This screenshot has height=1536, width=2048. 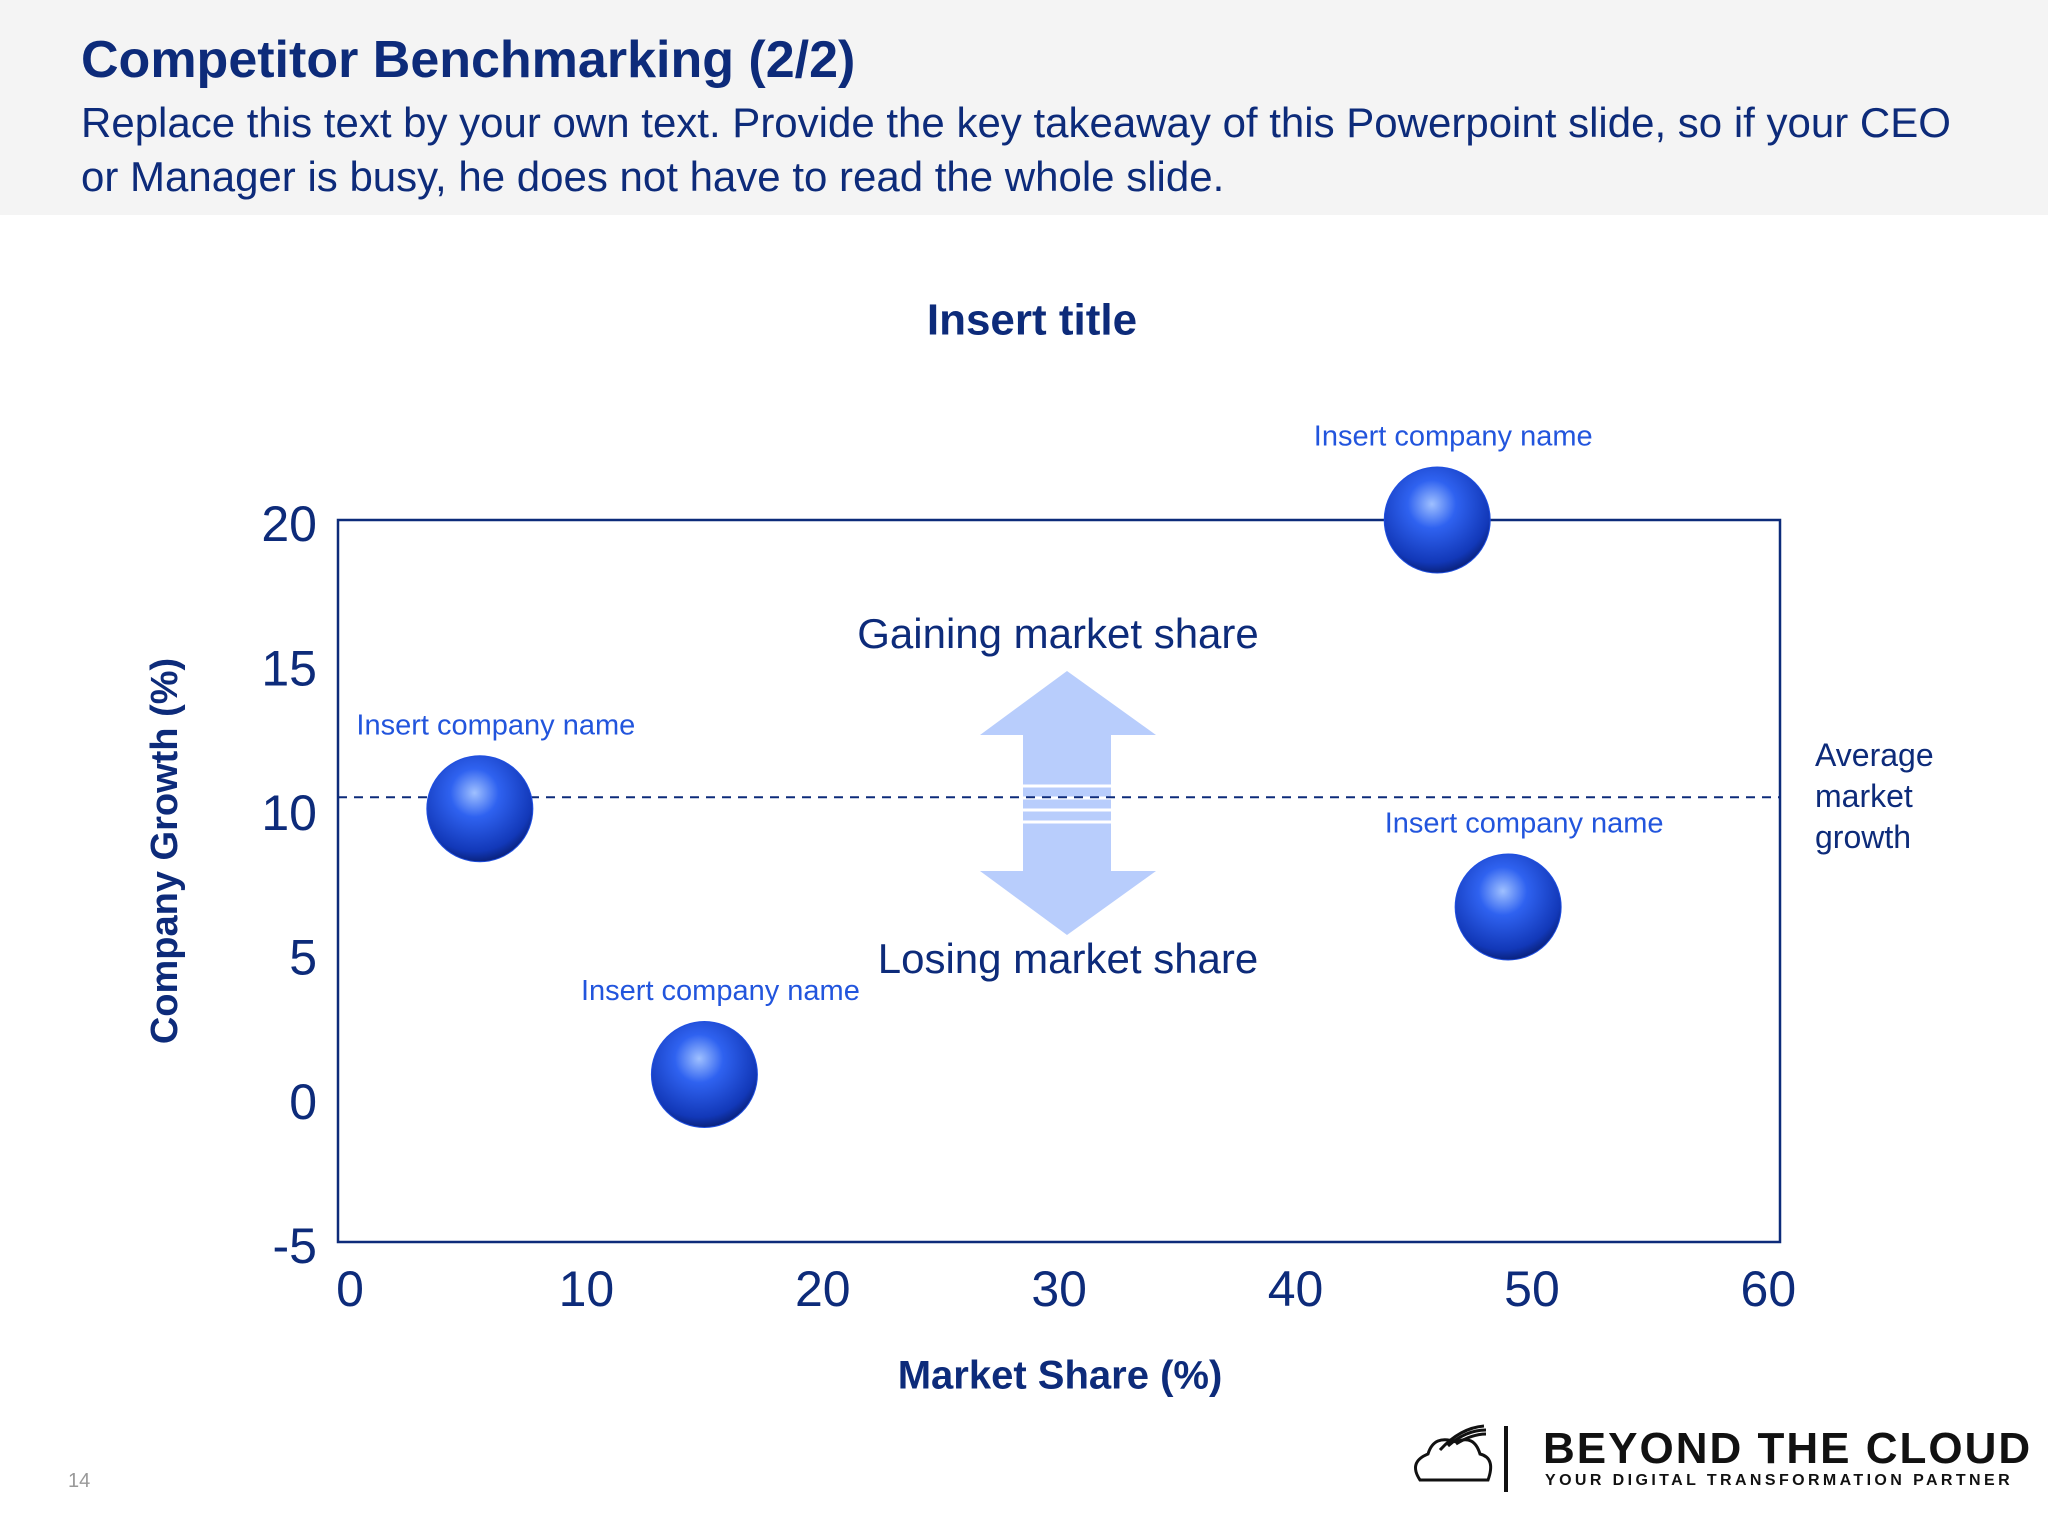 I want to click on annotation: Gaining market share, so click(x=1058, y=633).